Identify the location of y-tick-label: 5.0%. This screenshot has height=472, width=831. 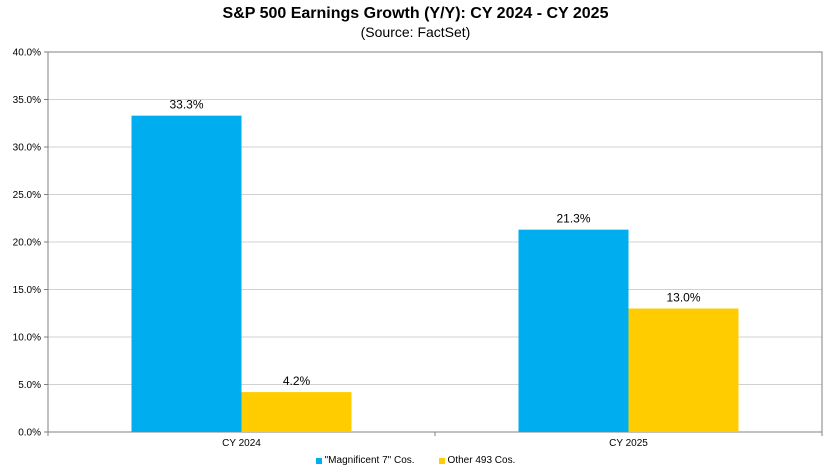
(29, 385).